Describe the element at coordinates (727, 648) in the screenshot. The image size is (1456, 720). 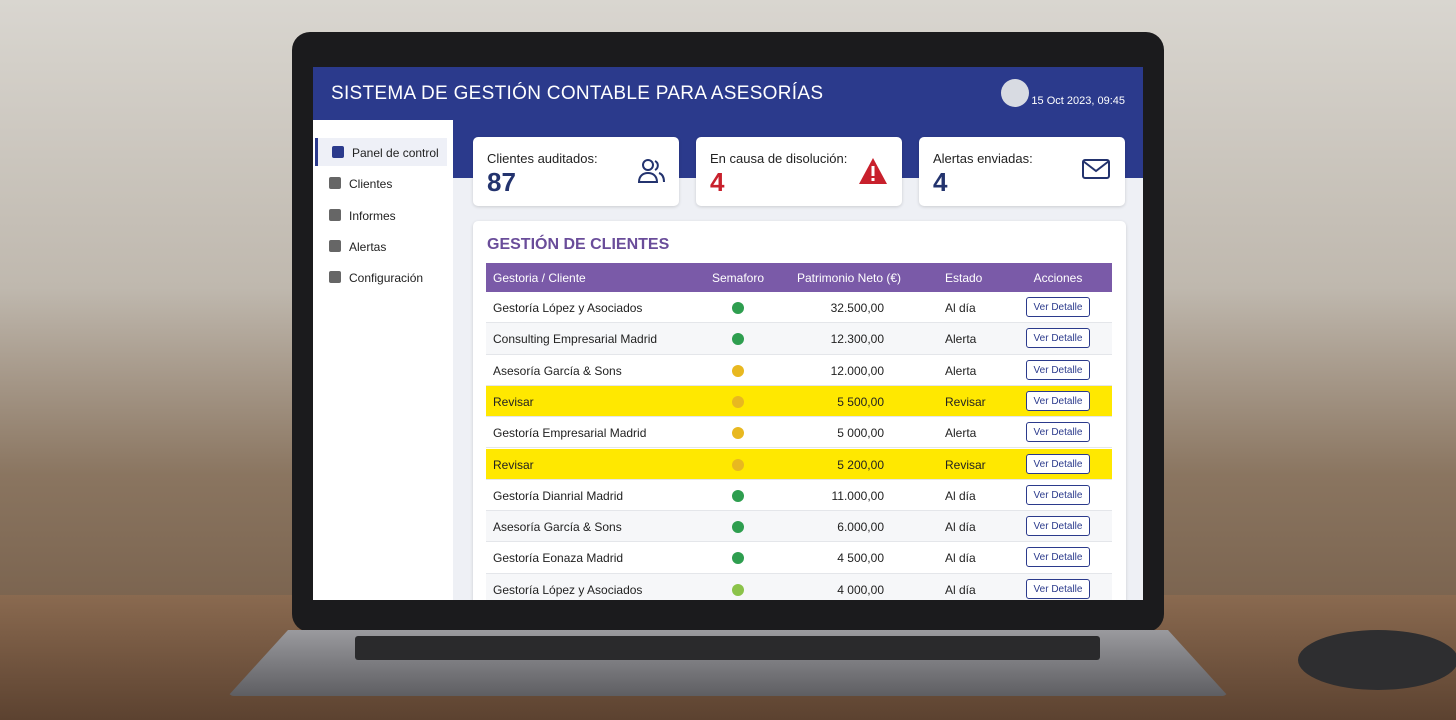
I see `keyboard` at that location.